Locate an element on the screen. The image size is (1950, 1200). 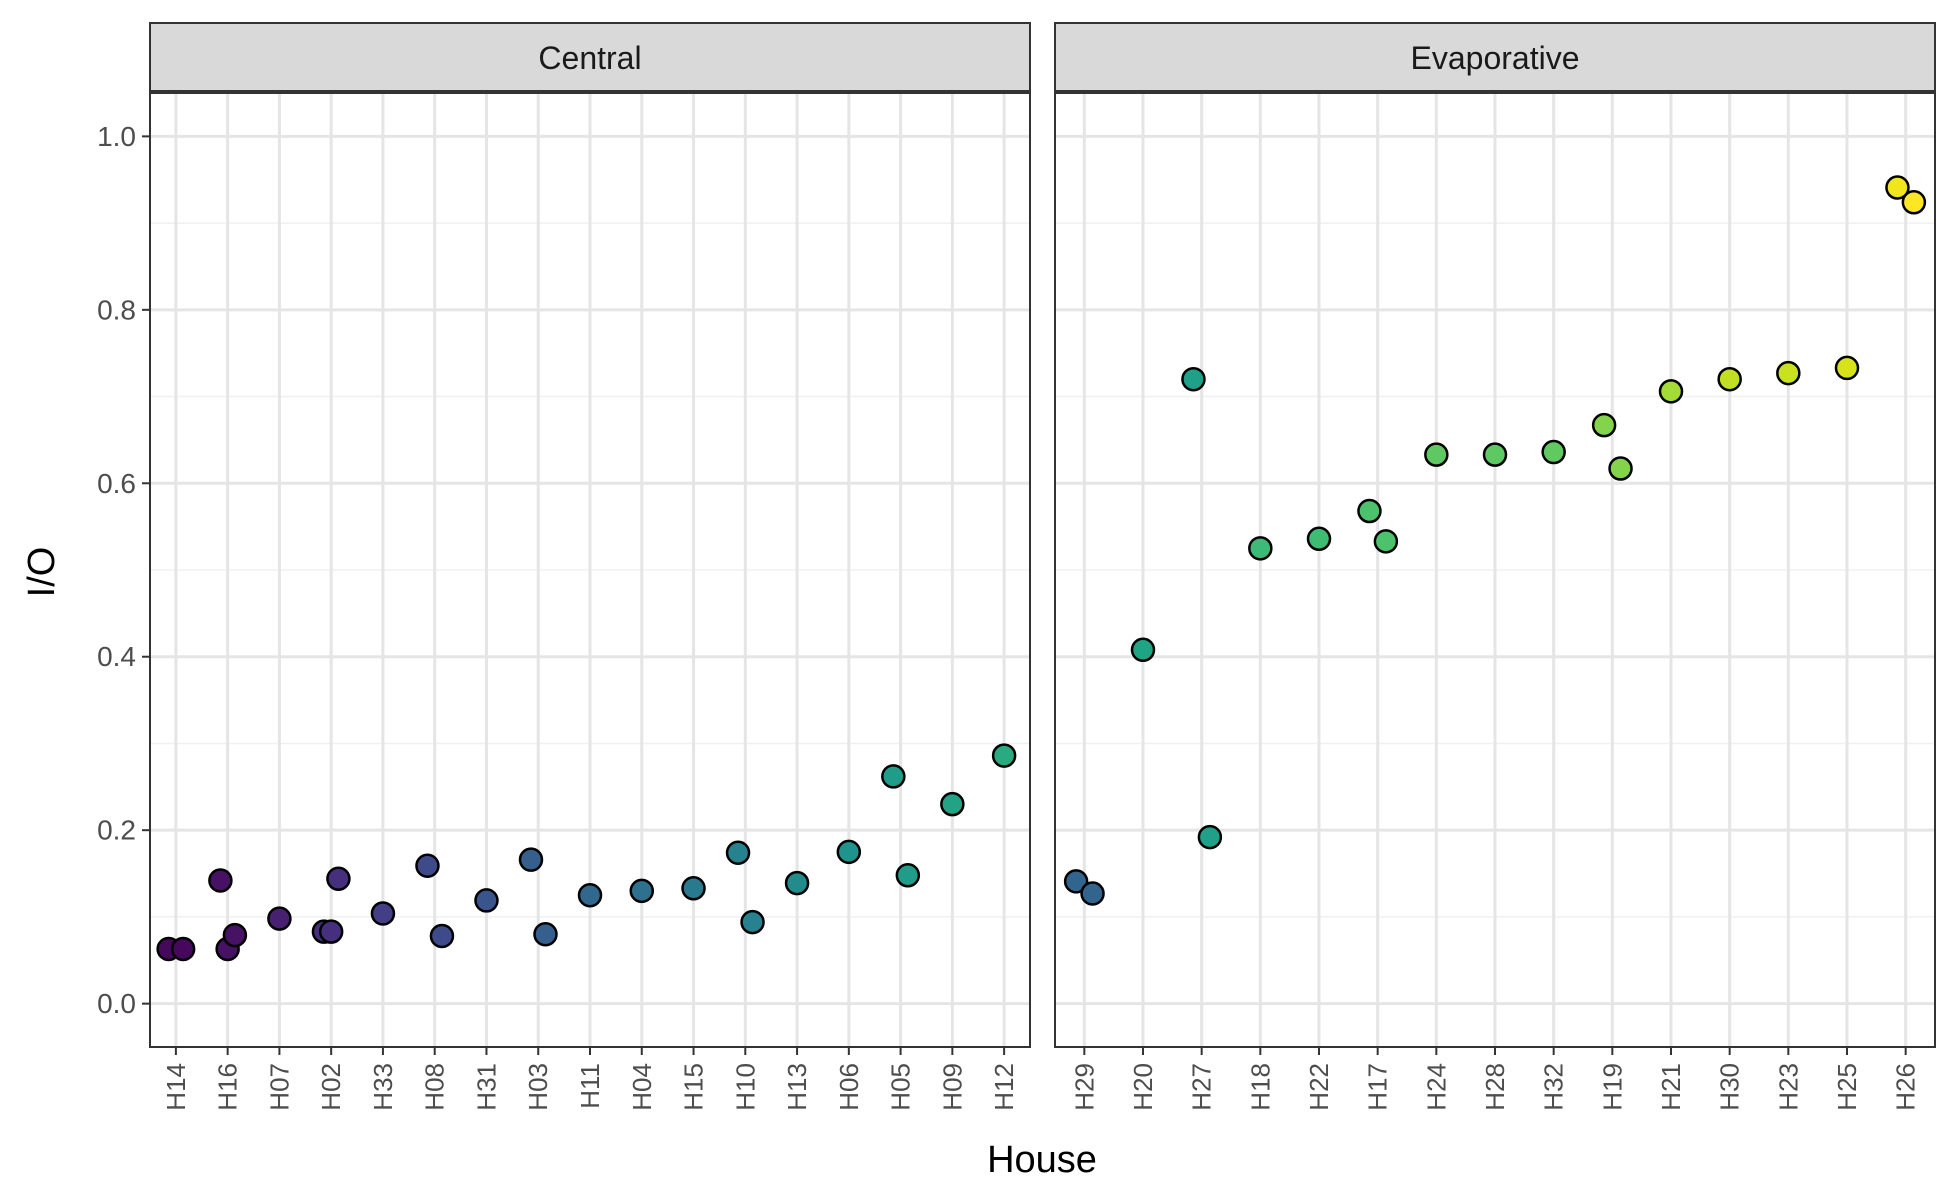
x-tick-label: H28 is located at coordinates (1495, 1087).